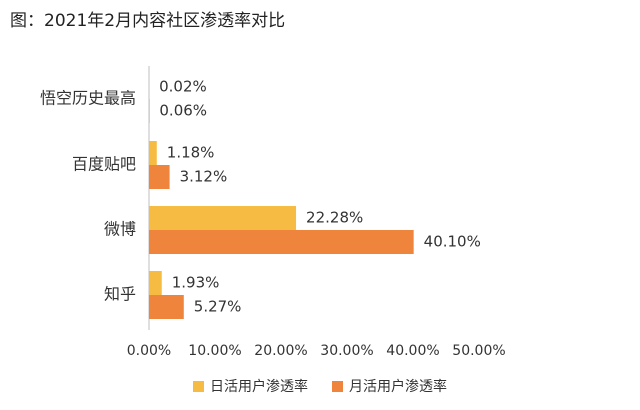 This screenshot has height=410, width=640. Describe the element at coordinates (452, 242) in the screenshot. I see `data-label-monthly: 40.10%` at that location.